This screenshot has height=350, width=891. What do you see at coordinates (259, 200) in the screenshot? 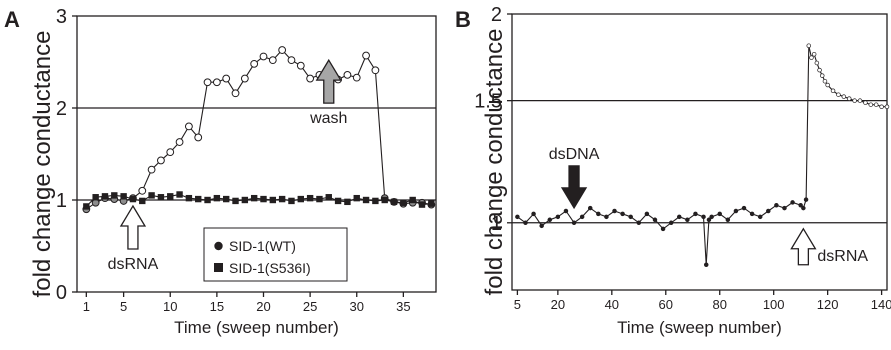
I see `series-sid-1-s536i-` at bounding box center [259, 200].